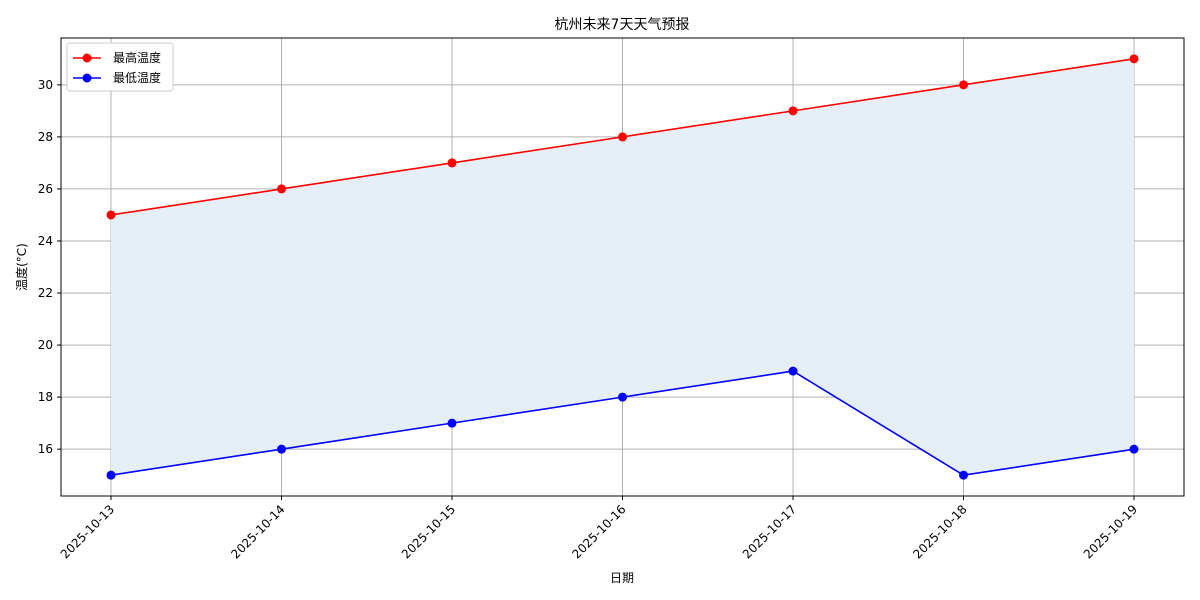 This screenshot has width=1200, height=600. What do you see at coordinates (428, 531) in the screenshot?
I see `x-tick-label: 2025-10-15` at bounding box center [428, 531].